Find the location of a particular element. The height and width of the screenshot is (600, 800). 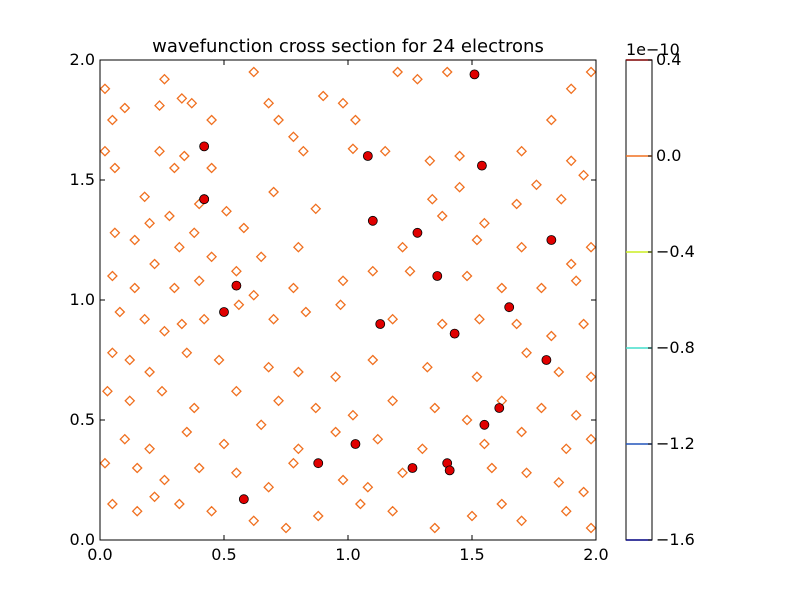

x-tick-label: 1.0 is located at coordinates (347, 554).